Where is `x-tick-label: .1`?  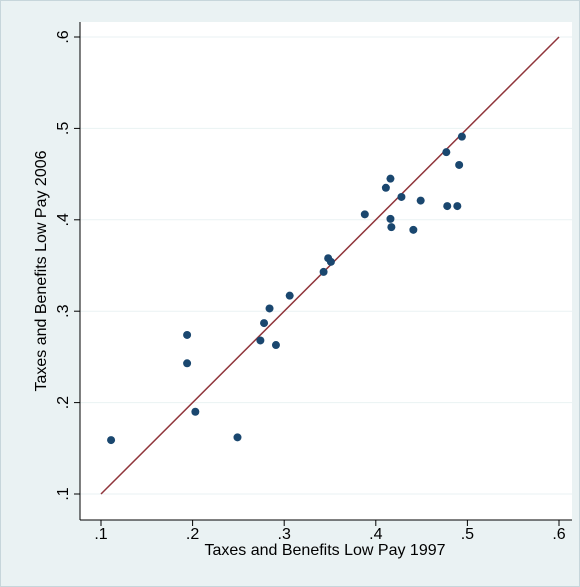 x-tick-label: .1 is located at coordinates (100, 534).